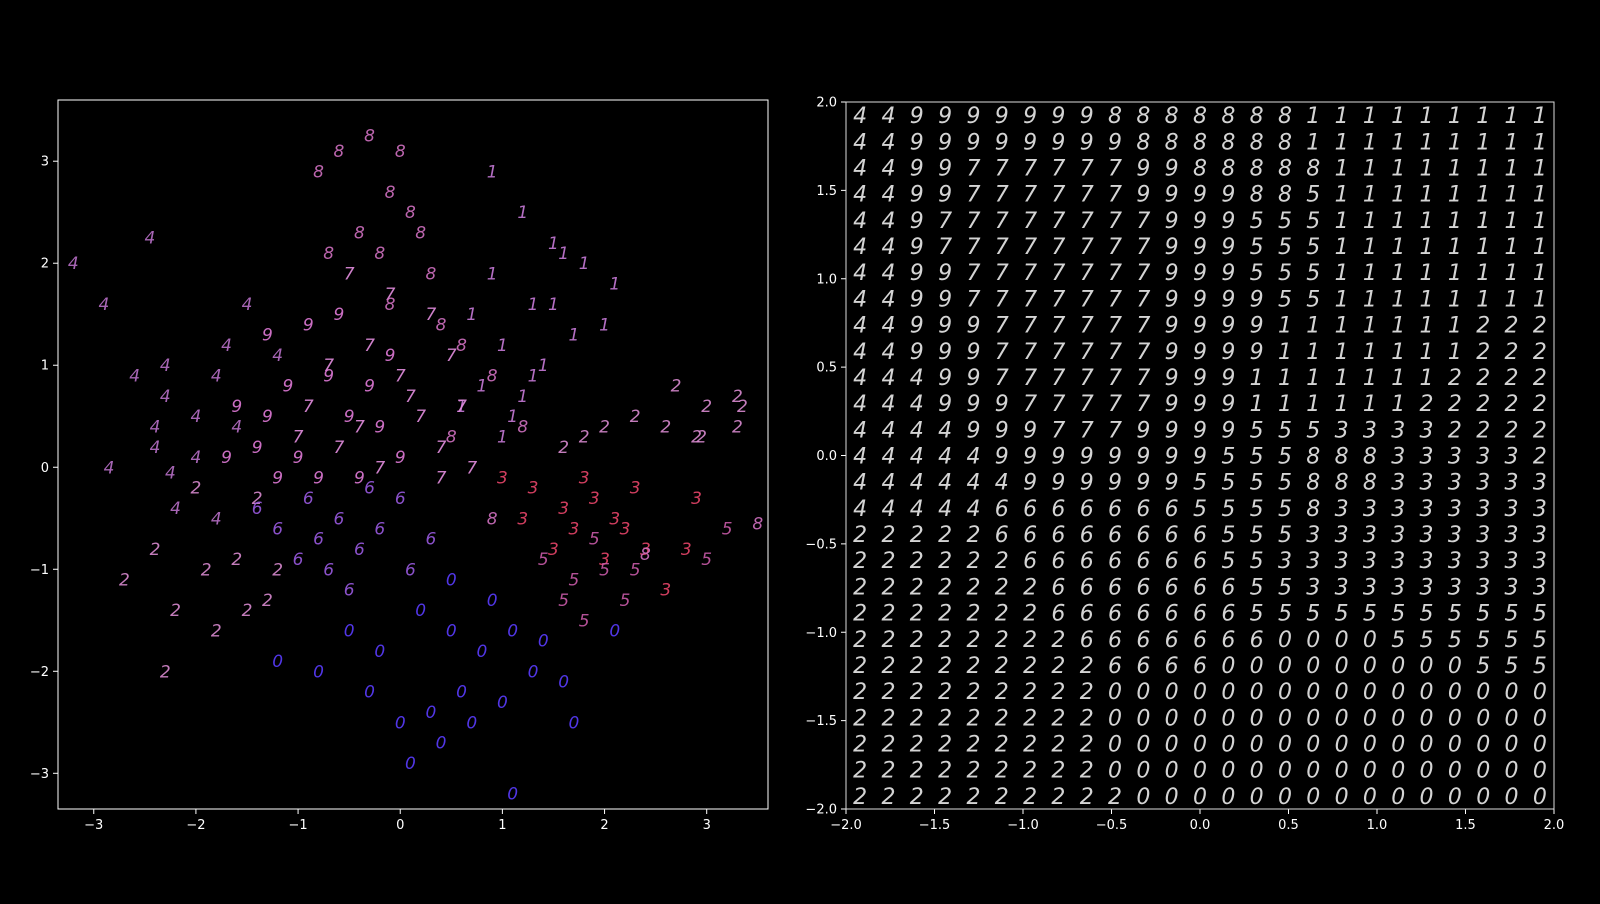 This screenshot has width=1600, height=904. I want to click on grid-xtick-label: −1.5, so click(935, 825).